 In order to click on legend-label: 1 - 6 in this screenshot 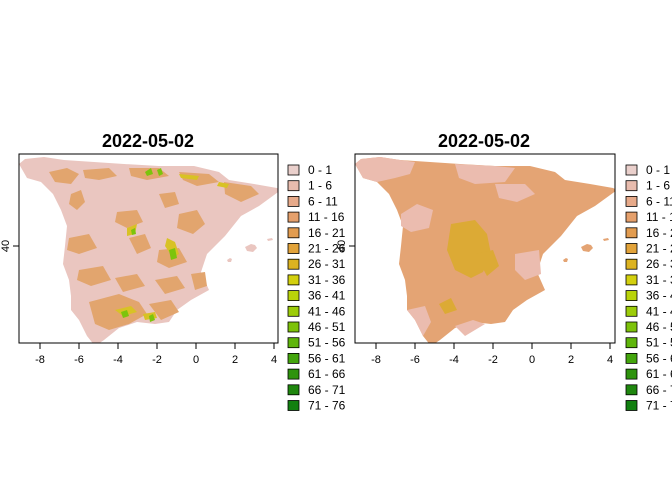, I will do `click(320, 186)`.